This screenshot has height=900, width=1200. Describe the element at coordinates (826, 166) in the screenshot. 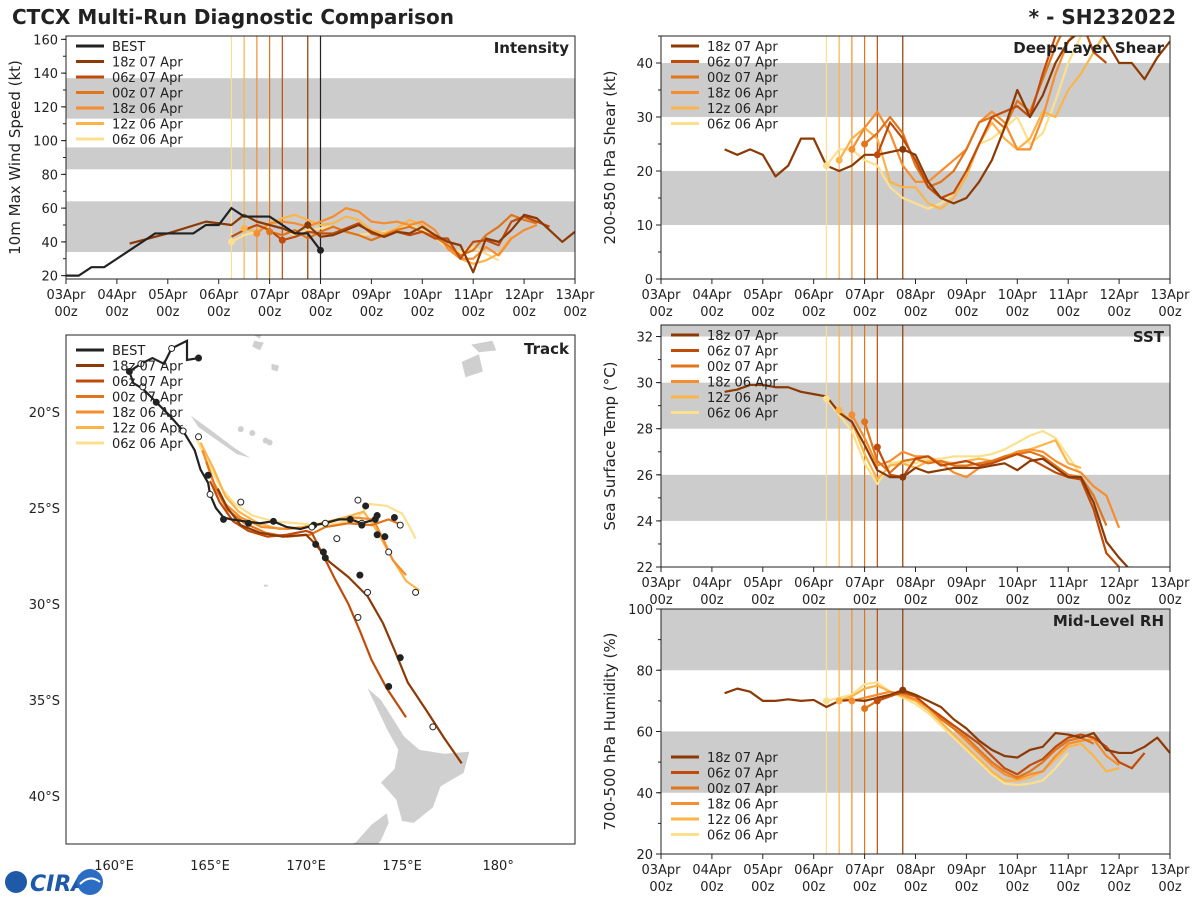

I see `shear-init-marker` at that location.